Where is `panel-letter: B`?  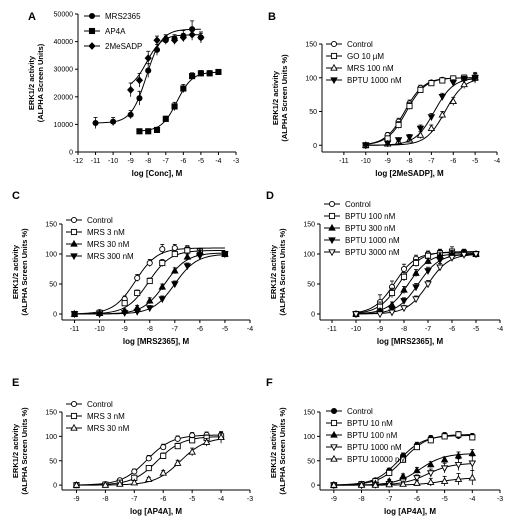 panel-letter: B is located at coordinates (272, 17).